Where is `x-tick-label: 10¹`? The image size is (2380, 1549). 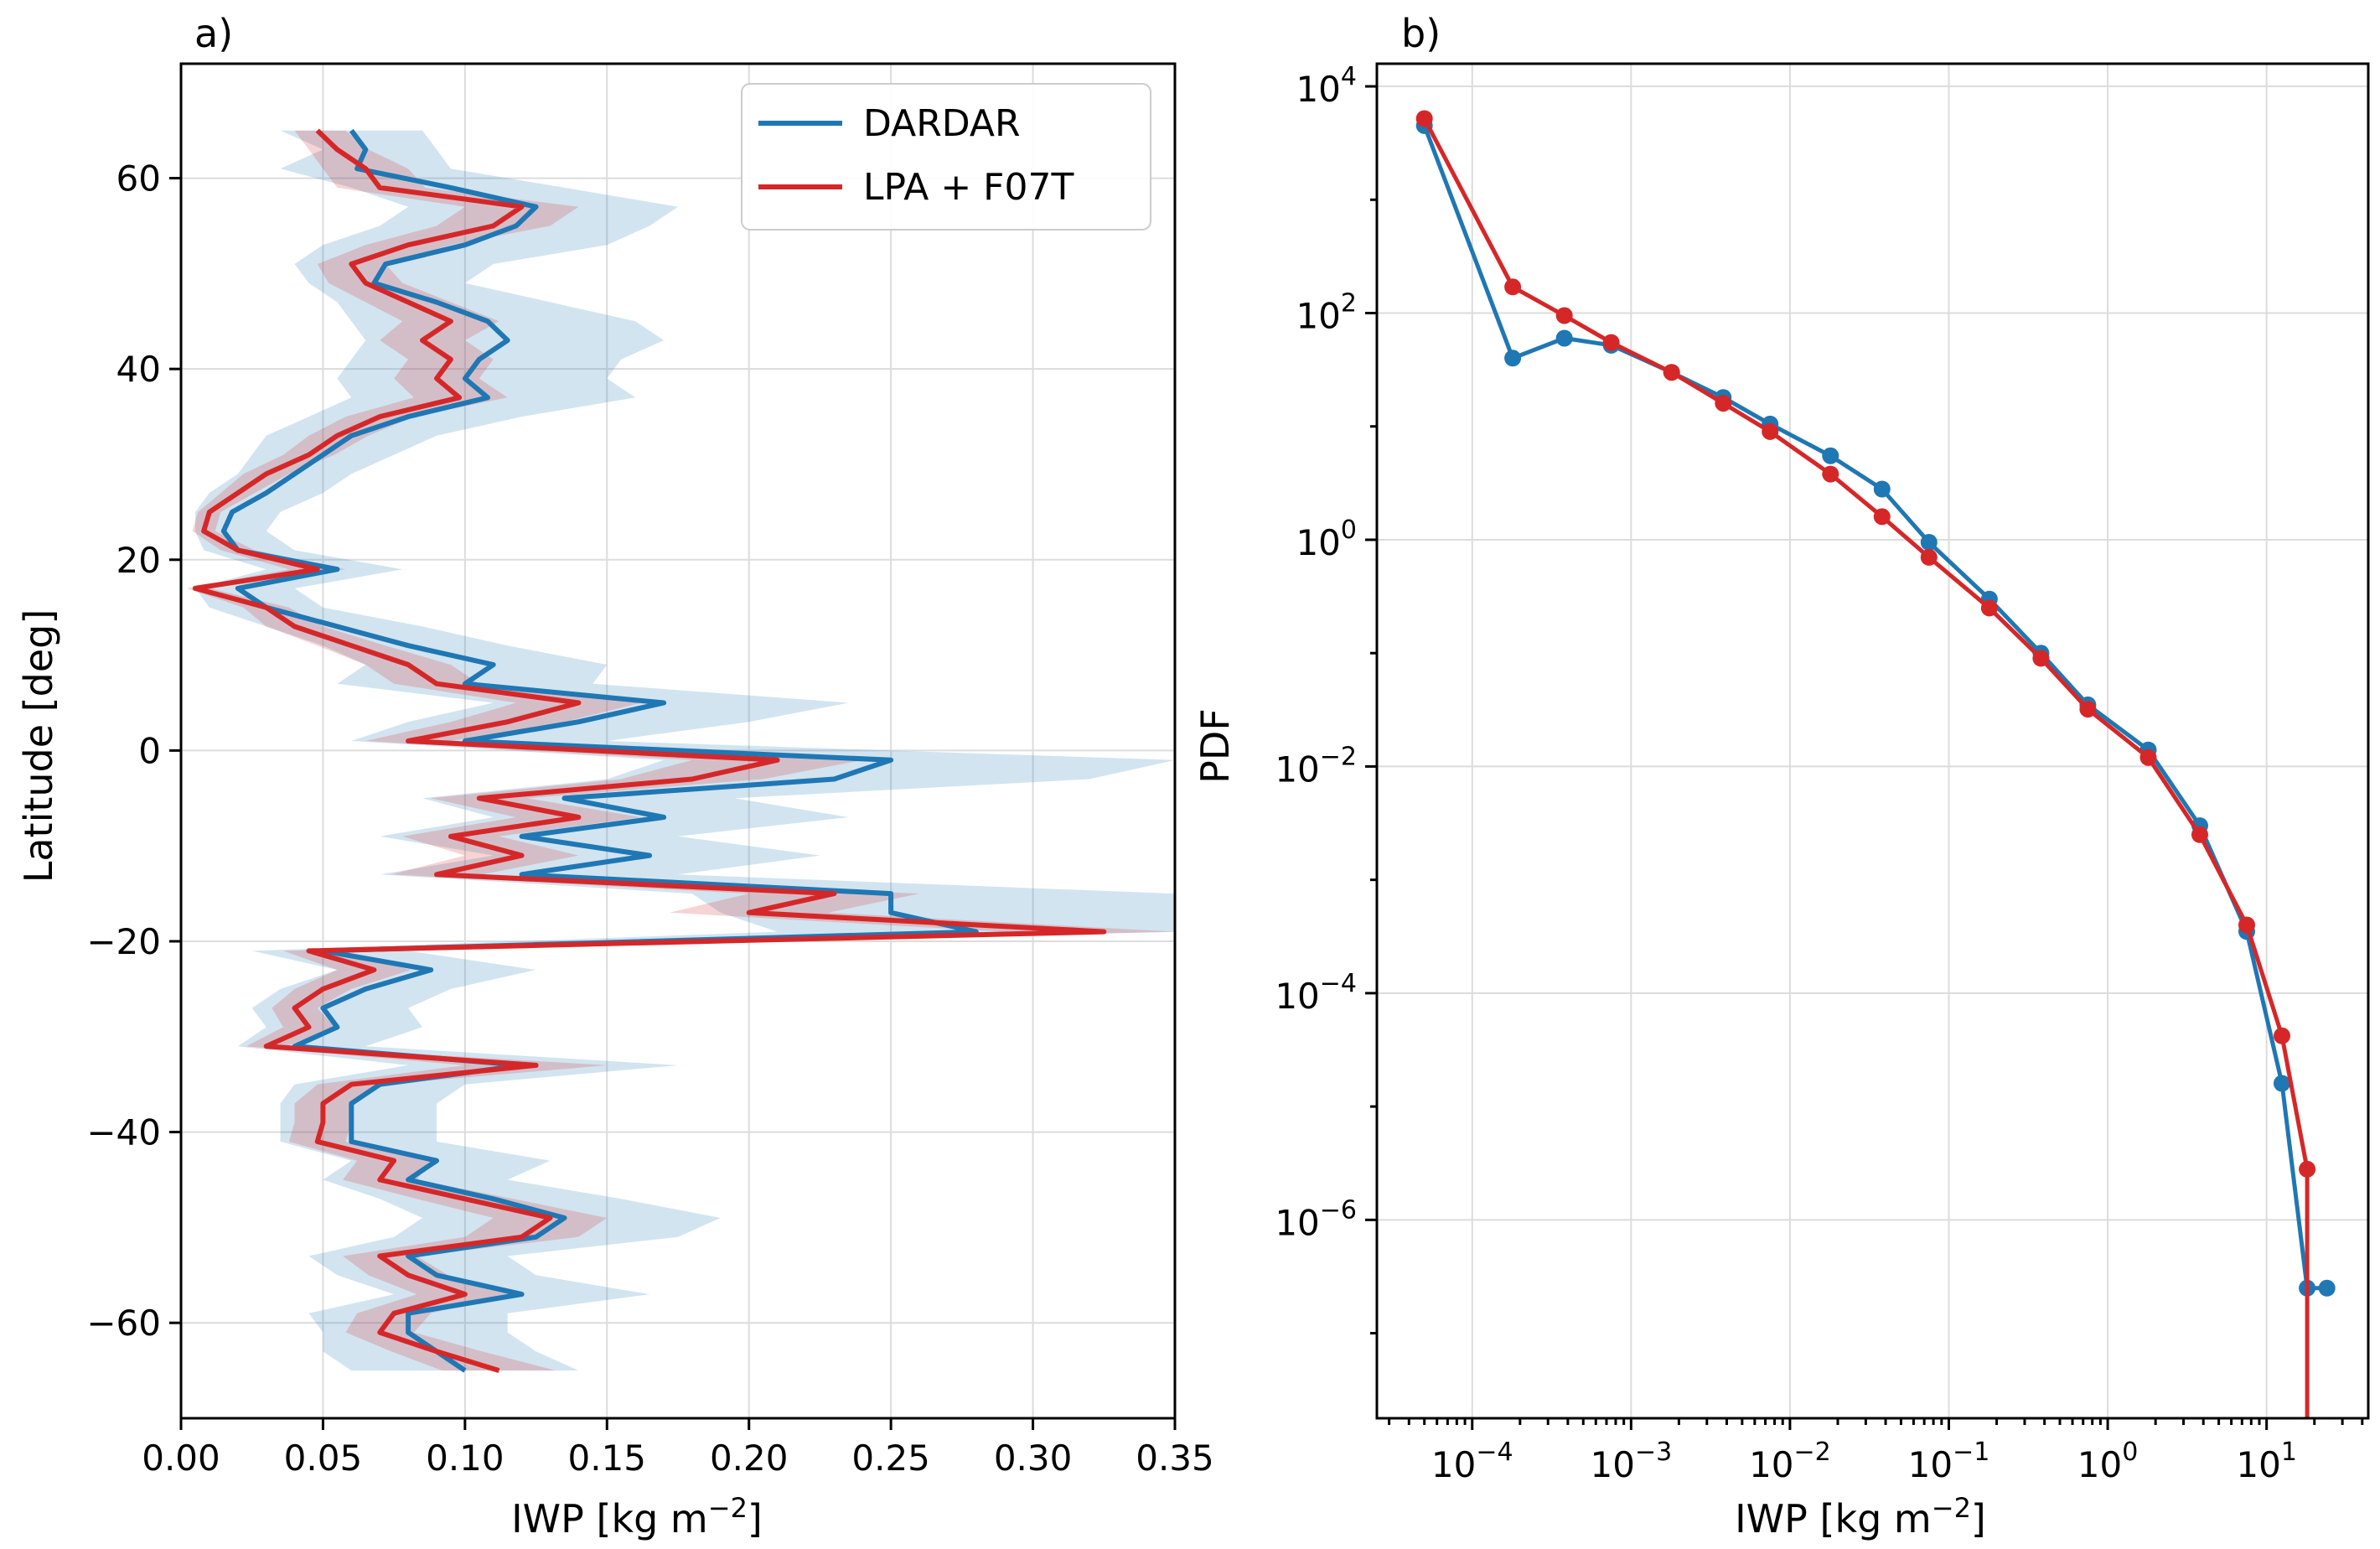 x-tick-label: 10¹ is located at coordinates (2266, 1461).